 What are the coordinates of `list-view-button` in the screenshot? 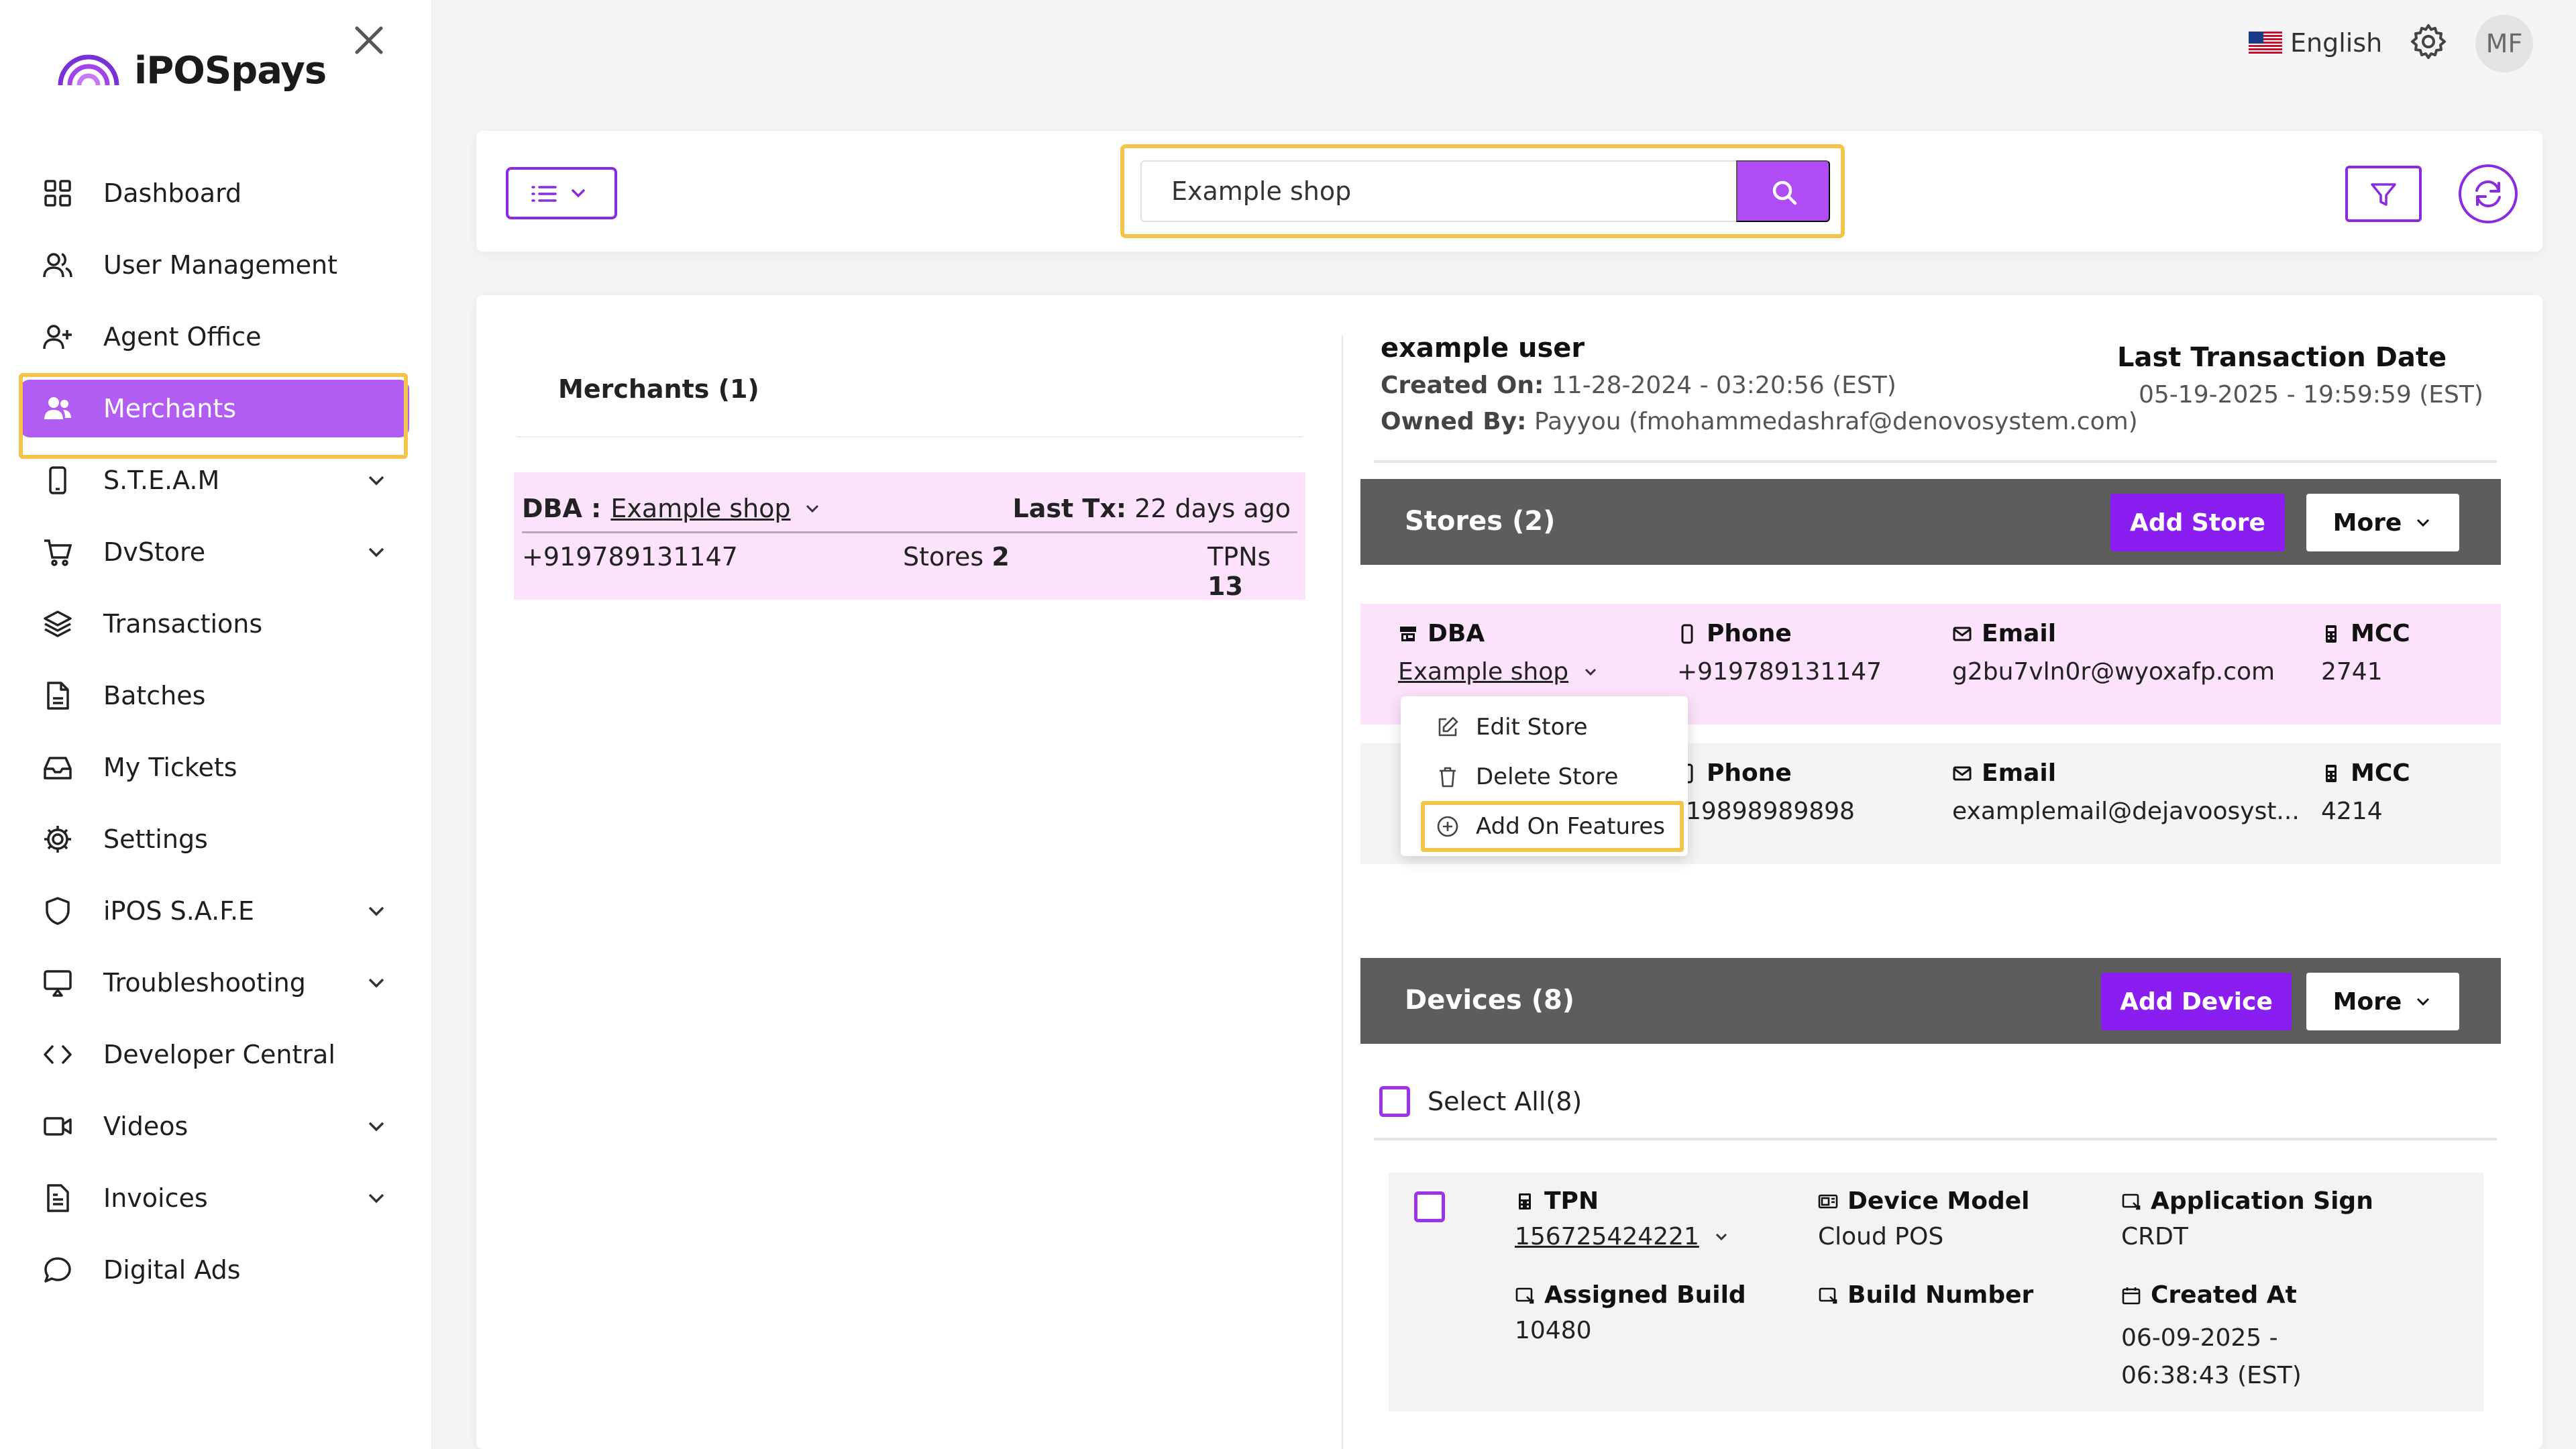 It's located at (561, 193).